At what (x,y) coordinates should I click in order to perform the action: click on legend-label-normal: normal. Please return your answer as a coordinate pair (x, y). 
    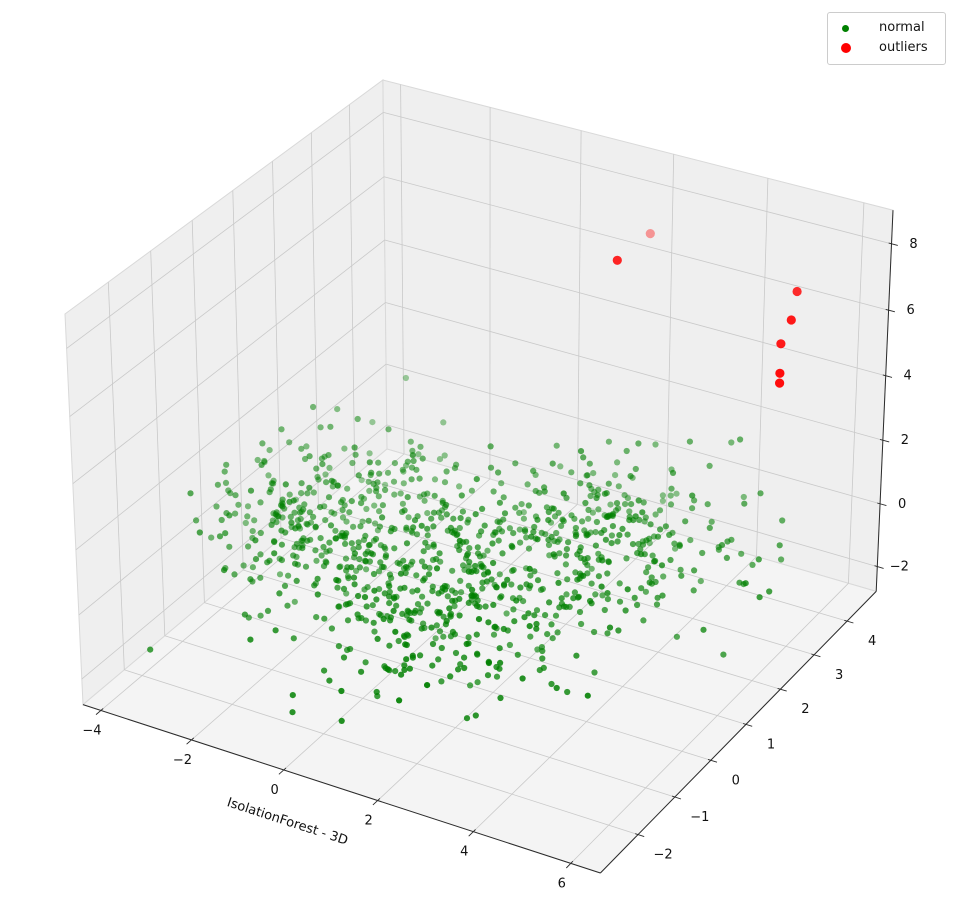
    Looking at the image, I should click on (902, 27).